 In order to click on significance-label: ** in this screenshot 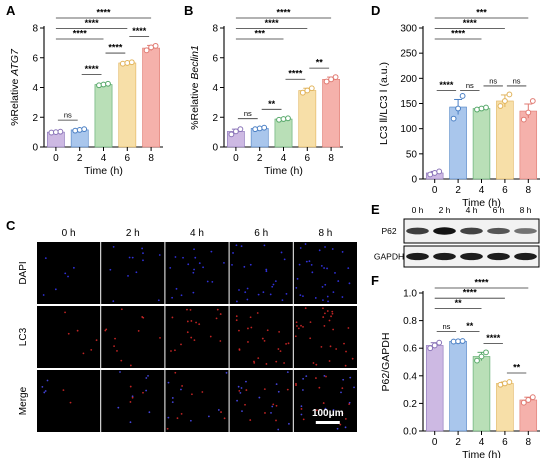, I will do `click(272, 104)`.